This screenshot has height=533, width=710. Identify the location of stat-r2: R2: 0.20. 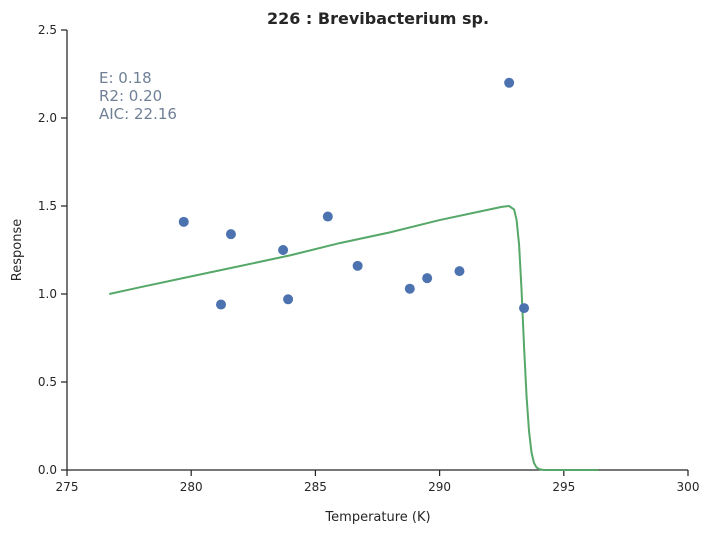
(130, 96).